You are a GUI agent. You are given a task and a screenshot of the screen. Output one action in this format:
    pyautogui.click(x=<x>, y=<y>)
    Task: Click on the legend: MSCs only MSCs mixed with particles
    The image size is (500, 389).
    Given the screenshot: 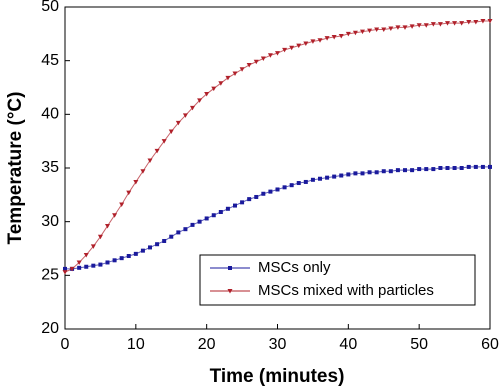 What is the action you would take?
    pyautogui.click(x=337, y=280)
    